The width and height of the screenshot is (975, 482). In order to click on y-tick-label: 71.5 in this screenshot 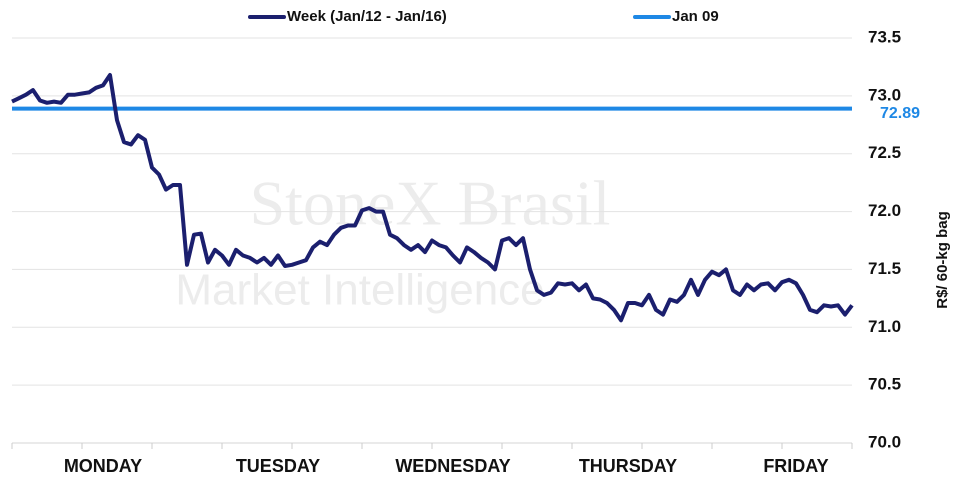, I will do `click(884, 268)`.